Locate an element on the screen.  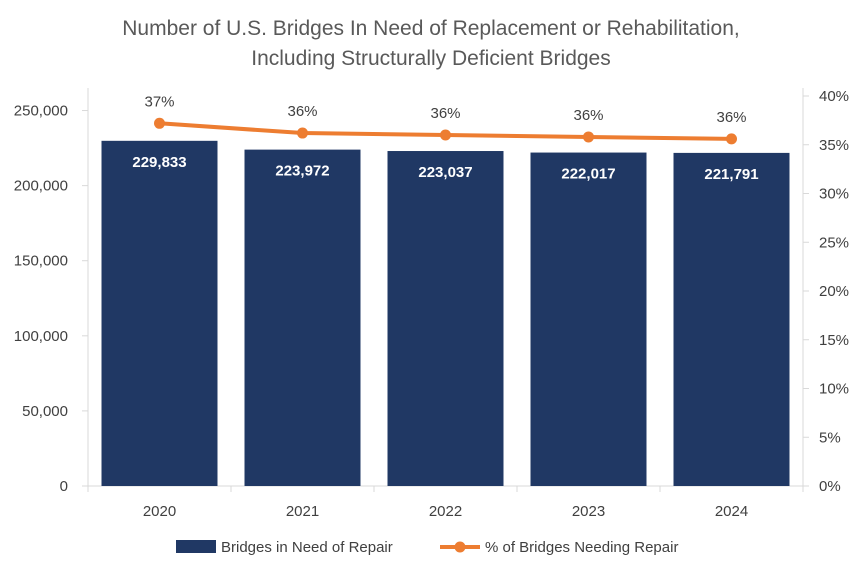
y-right-tick-label: 0% is located at coordinates (830, 486).